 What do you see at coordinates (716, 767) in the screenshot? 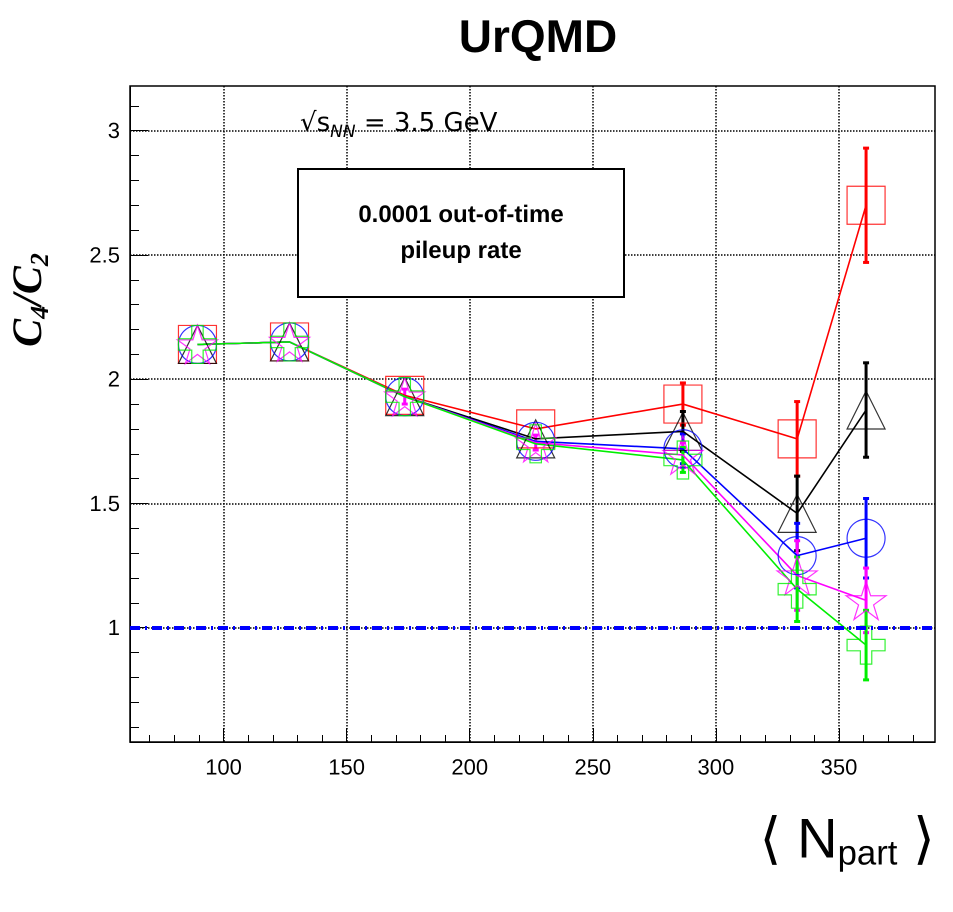
I see `x-tick-label: 300` at bounding box center [716, 767].